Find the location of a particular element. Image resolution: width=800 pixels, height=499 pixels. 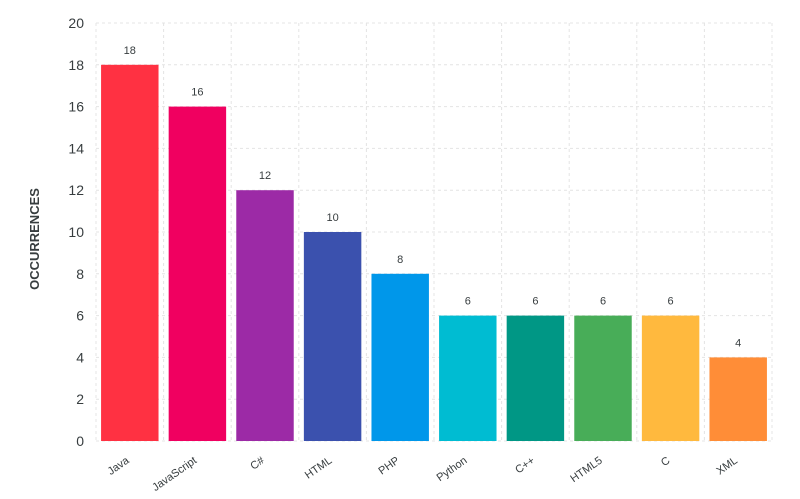

y-tick-label: 4 is located at coordinates (80, 357).